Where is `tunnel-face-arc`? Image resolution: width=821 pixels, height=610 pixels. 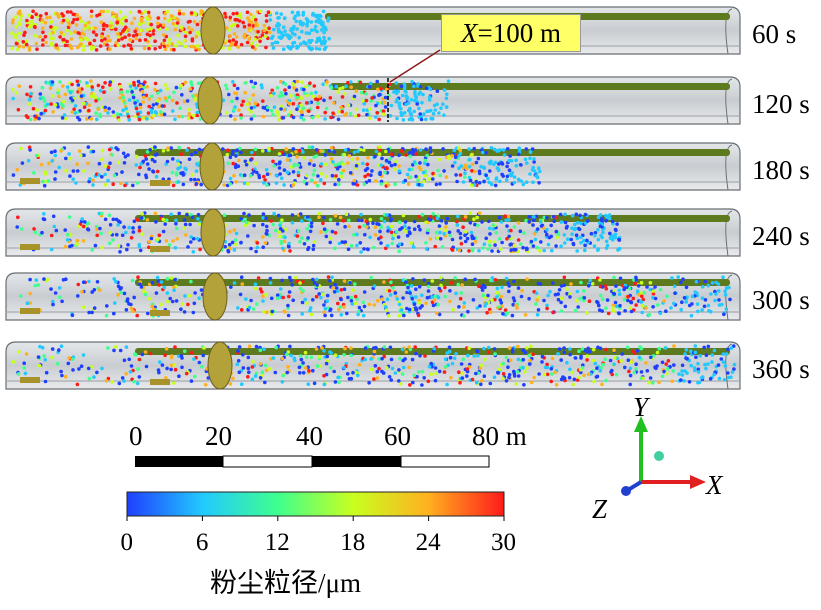
tunnel-face-arc is located at coordinates (729, 101).